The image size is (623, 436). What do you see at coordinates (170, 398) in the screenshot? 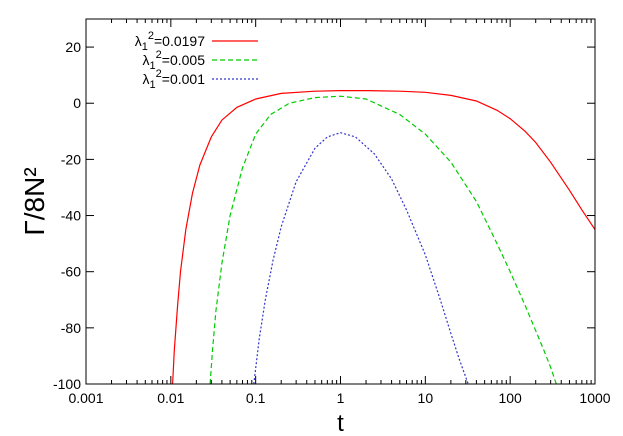
I see `x-tick-label: 0.01` at bounding box center [170, 398].